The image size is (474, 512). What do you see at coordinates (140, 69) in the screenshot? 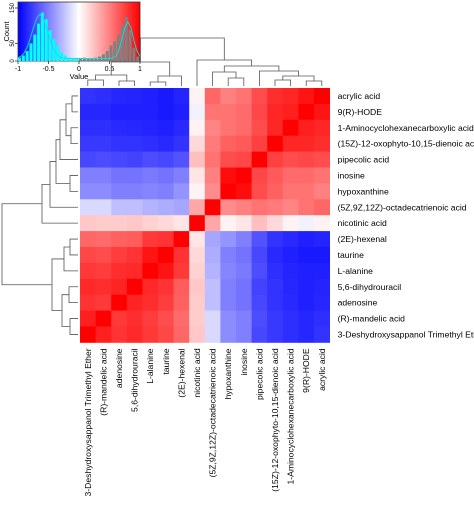
I see `legend-x-tick-label: 1` at bounding box center [140, 69].